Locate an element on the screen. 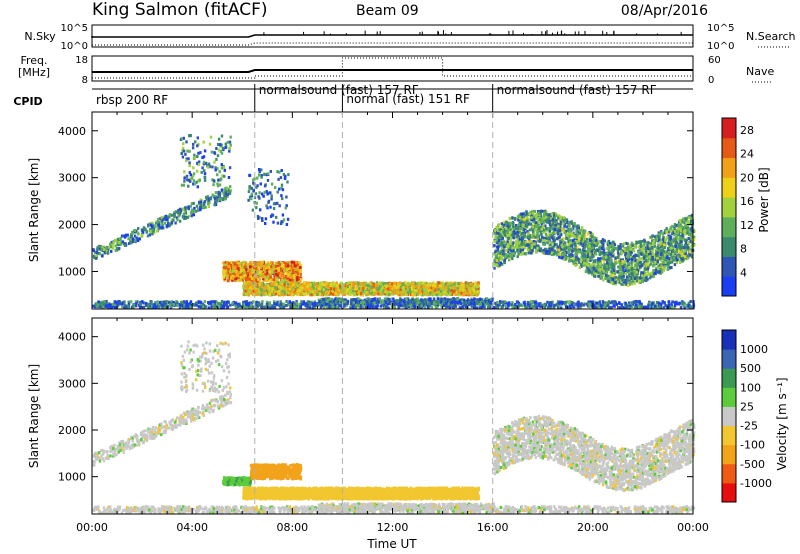  freq-tick-bottom: 8 is located at coordinates (85, 80).